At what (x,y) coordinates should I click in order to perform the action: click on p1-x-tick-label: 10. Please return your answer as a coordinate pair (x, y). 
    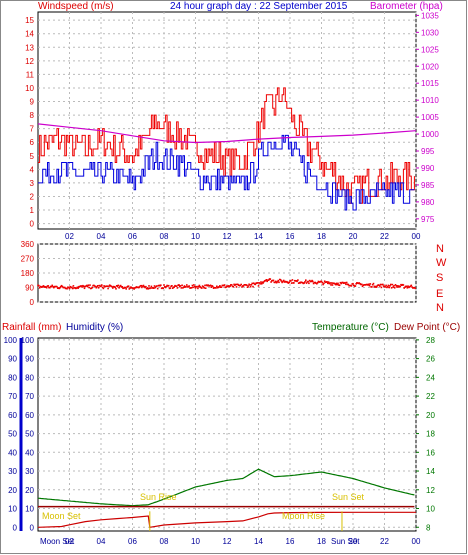
    Looking at the image, I should click on (195, 236).